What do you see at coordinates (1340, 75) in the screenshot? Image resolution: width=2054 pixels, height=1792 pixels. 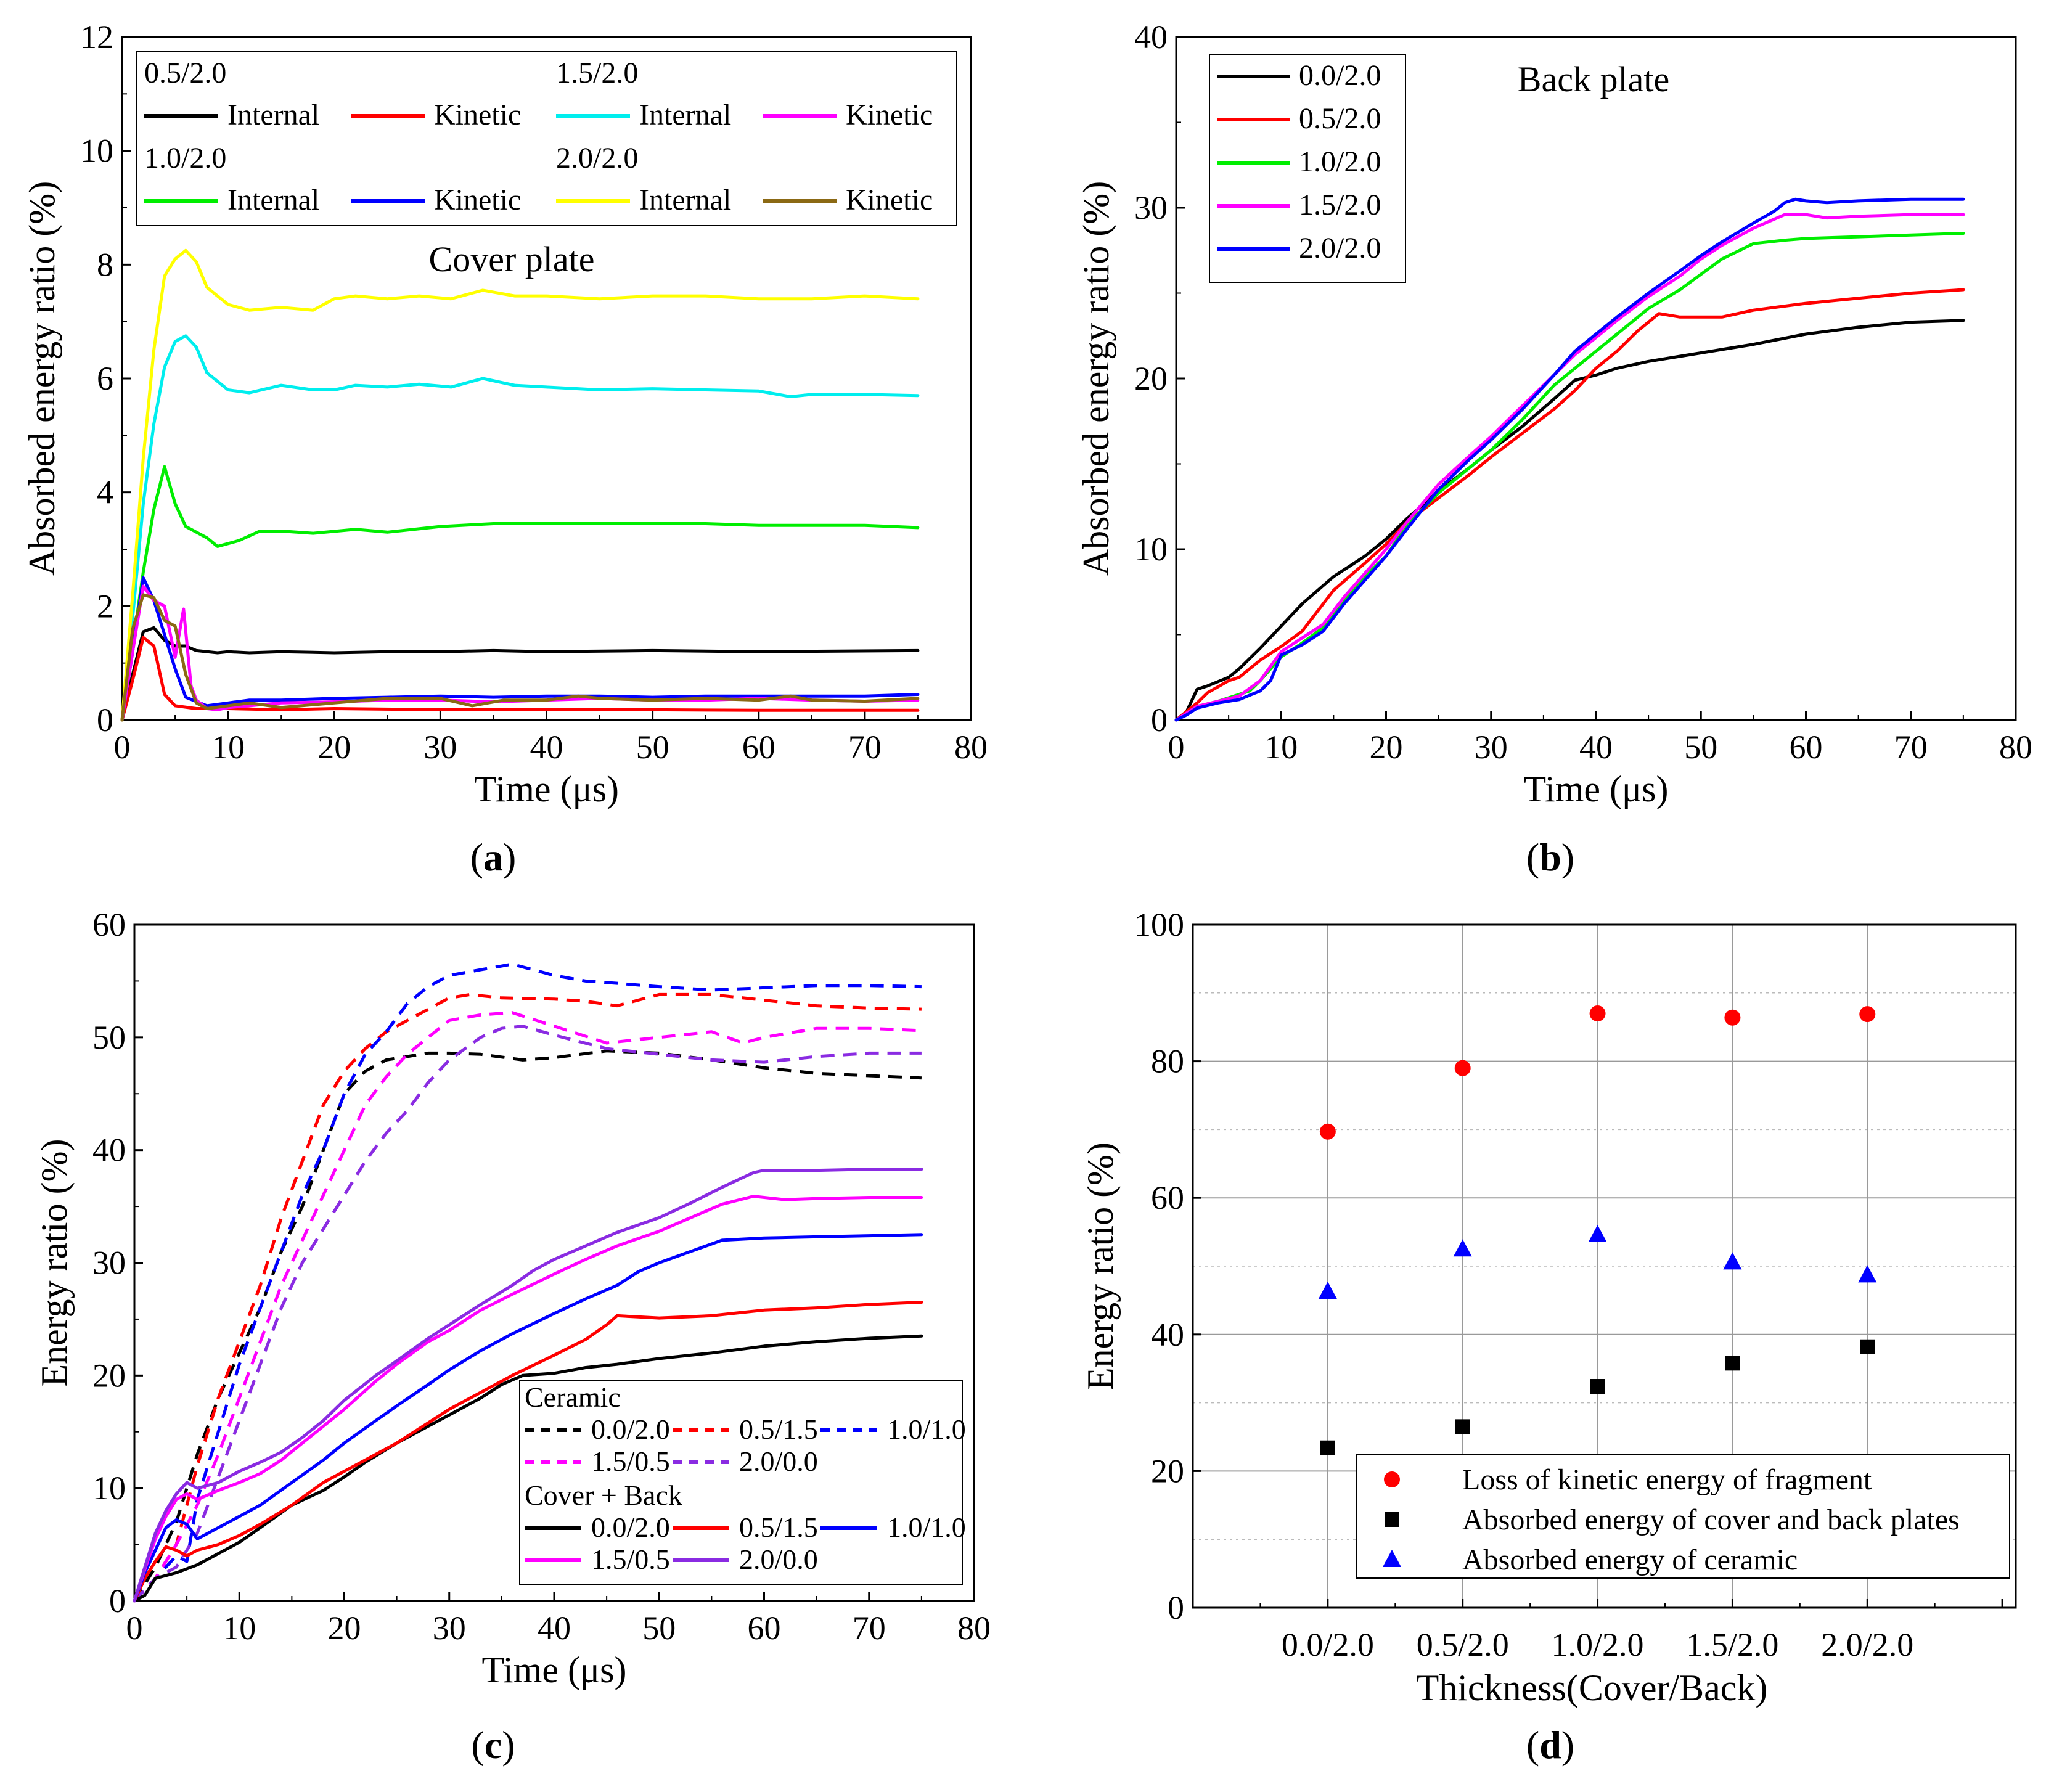 I see `legend-entry-label: 0.0/2.0` at bounding box center [1340, 75].